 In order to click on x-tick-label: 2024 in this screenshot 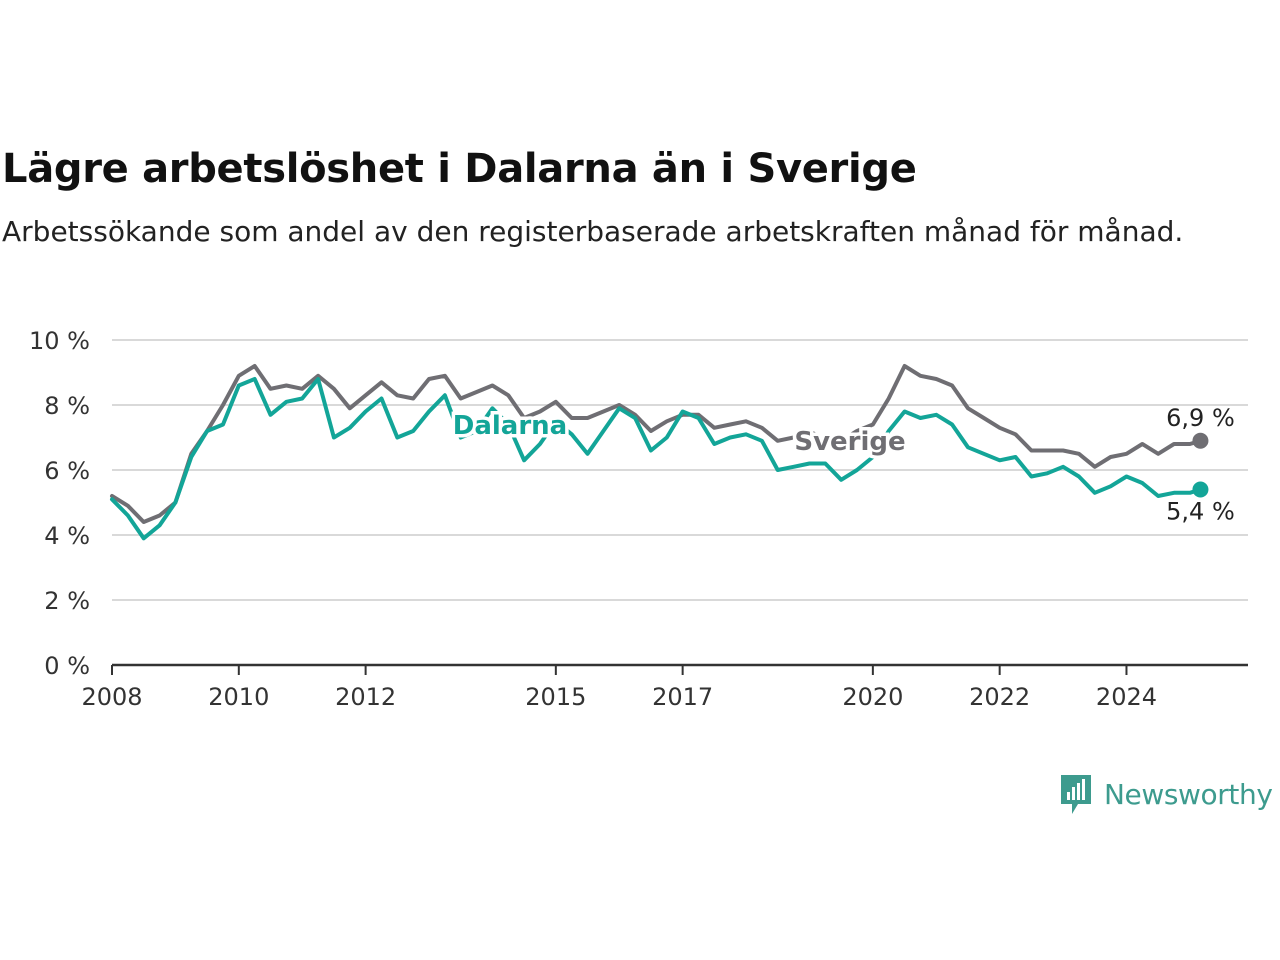, I will do `click(1126, 697)`.